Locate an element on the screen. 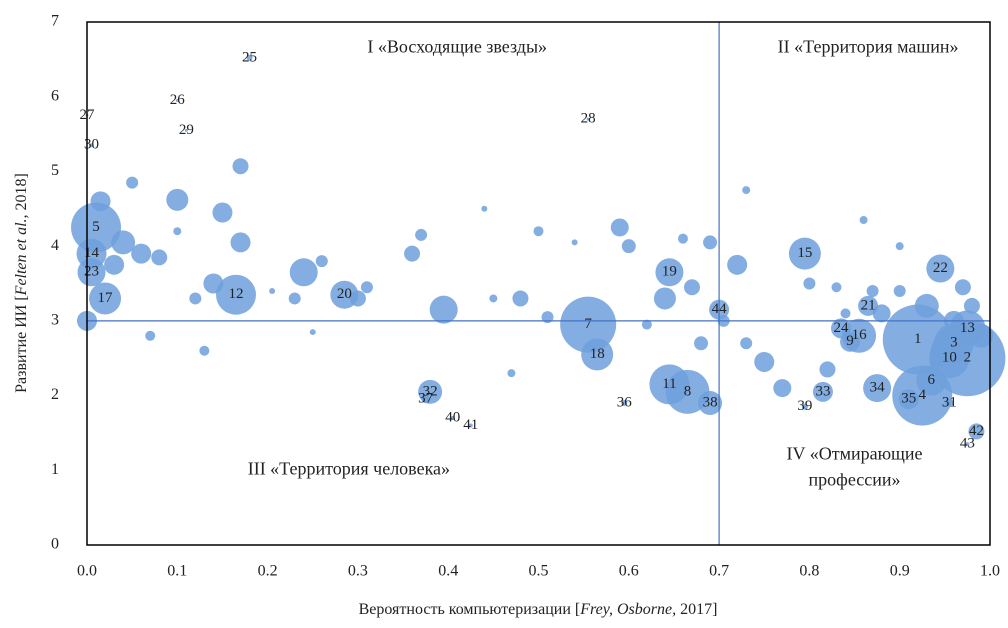 The height and width of the screenshot is (628, 1008). bubble-label: 14 is located at coordinates (92, 253).